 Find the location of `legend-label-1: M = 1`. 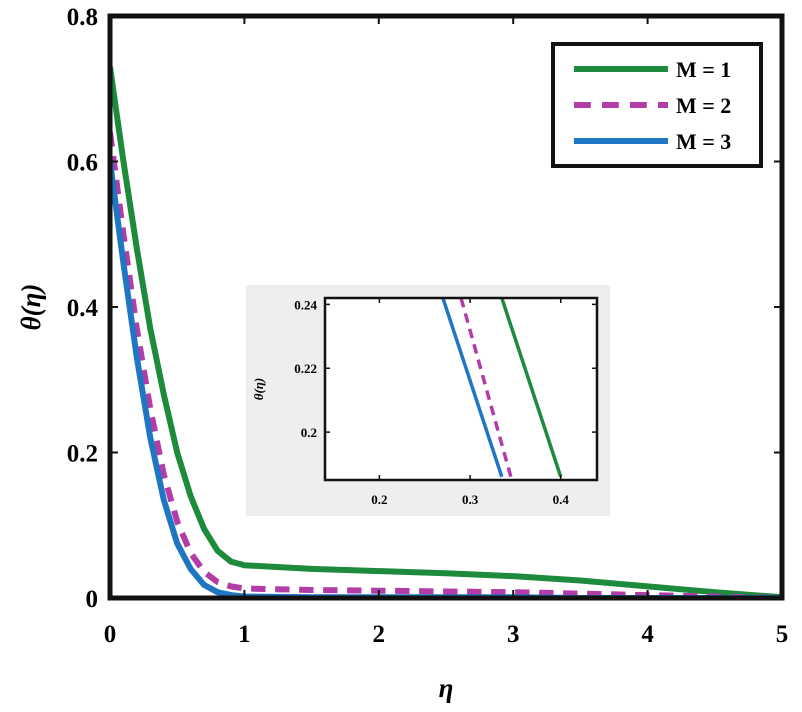

legend-label-1: M = 1 is located at coordinates (703, 69).